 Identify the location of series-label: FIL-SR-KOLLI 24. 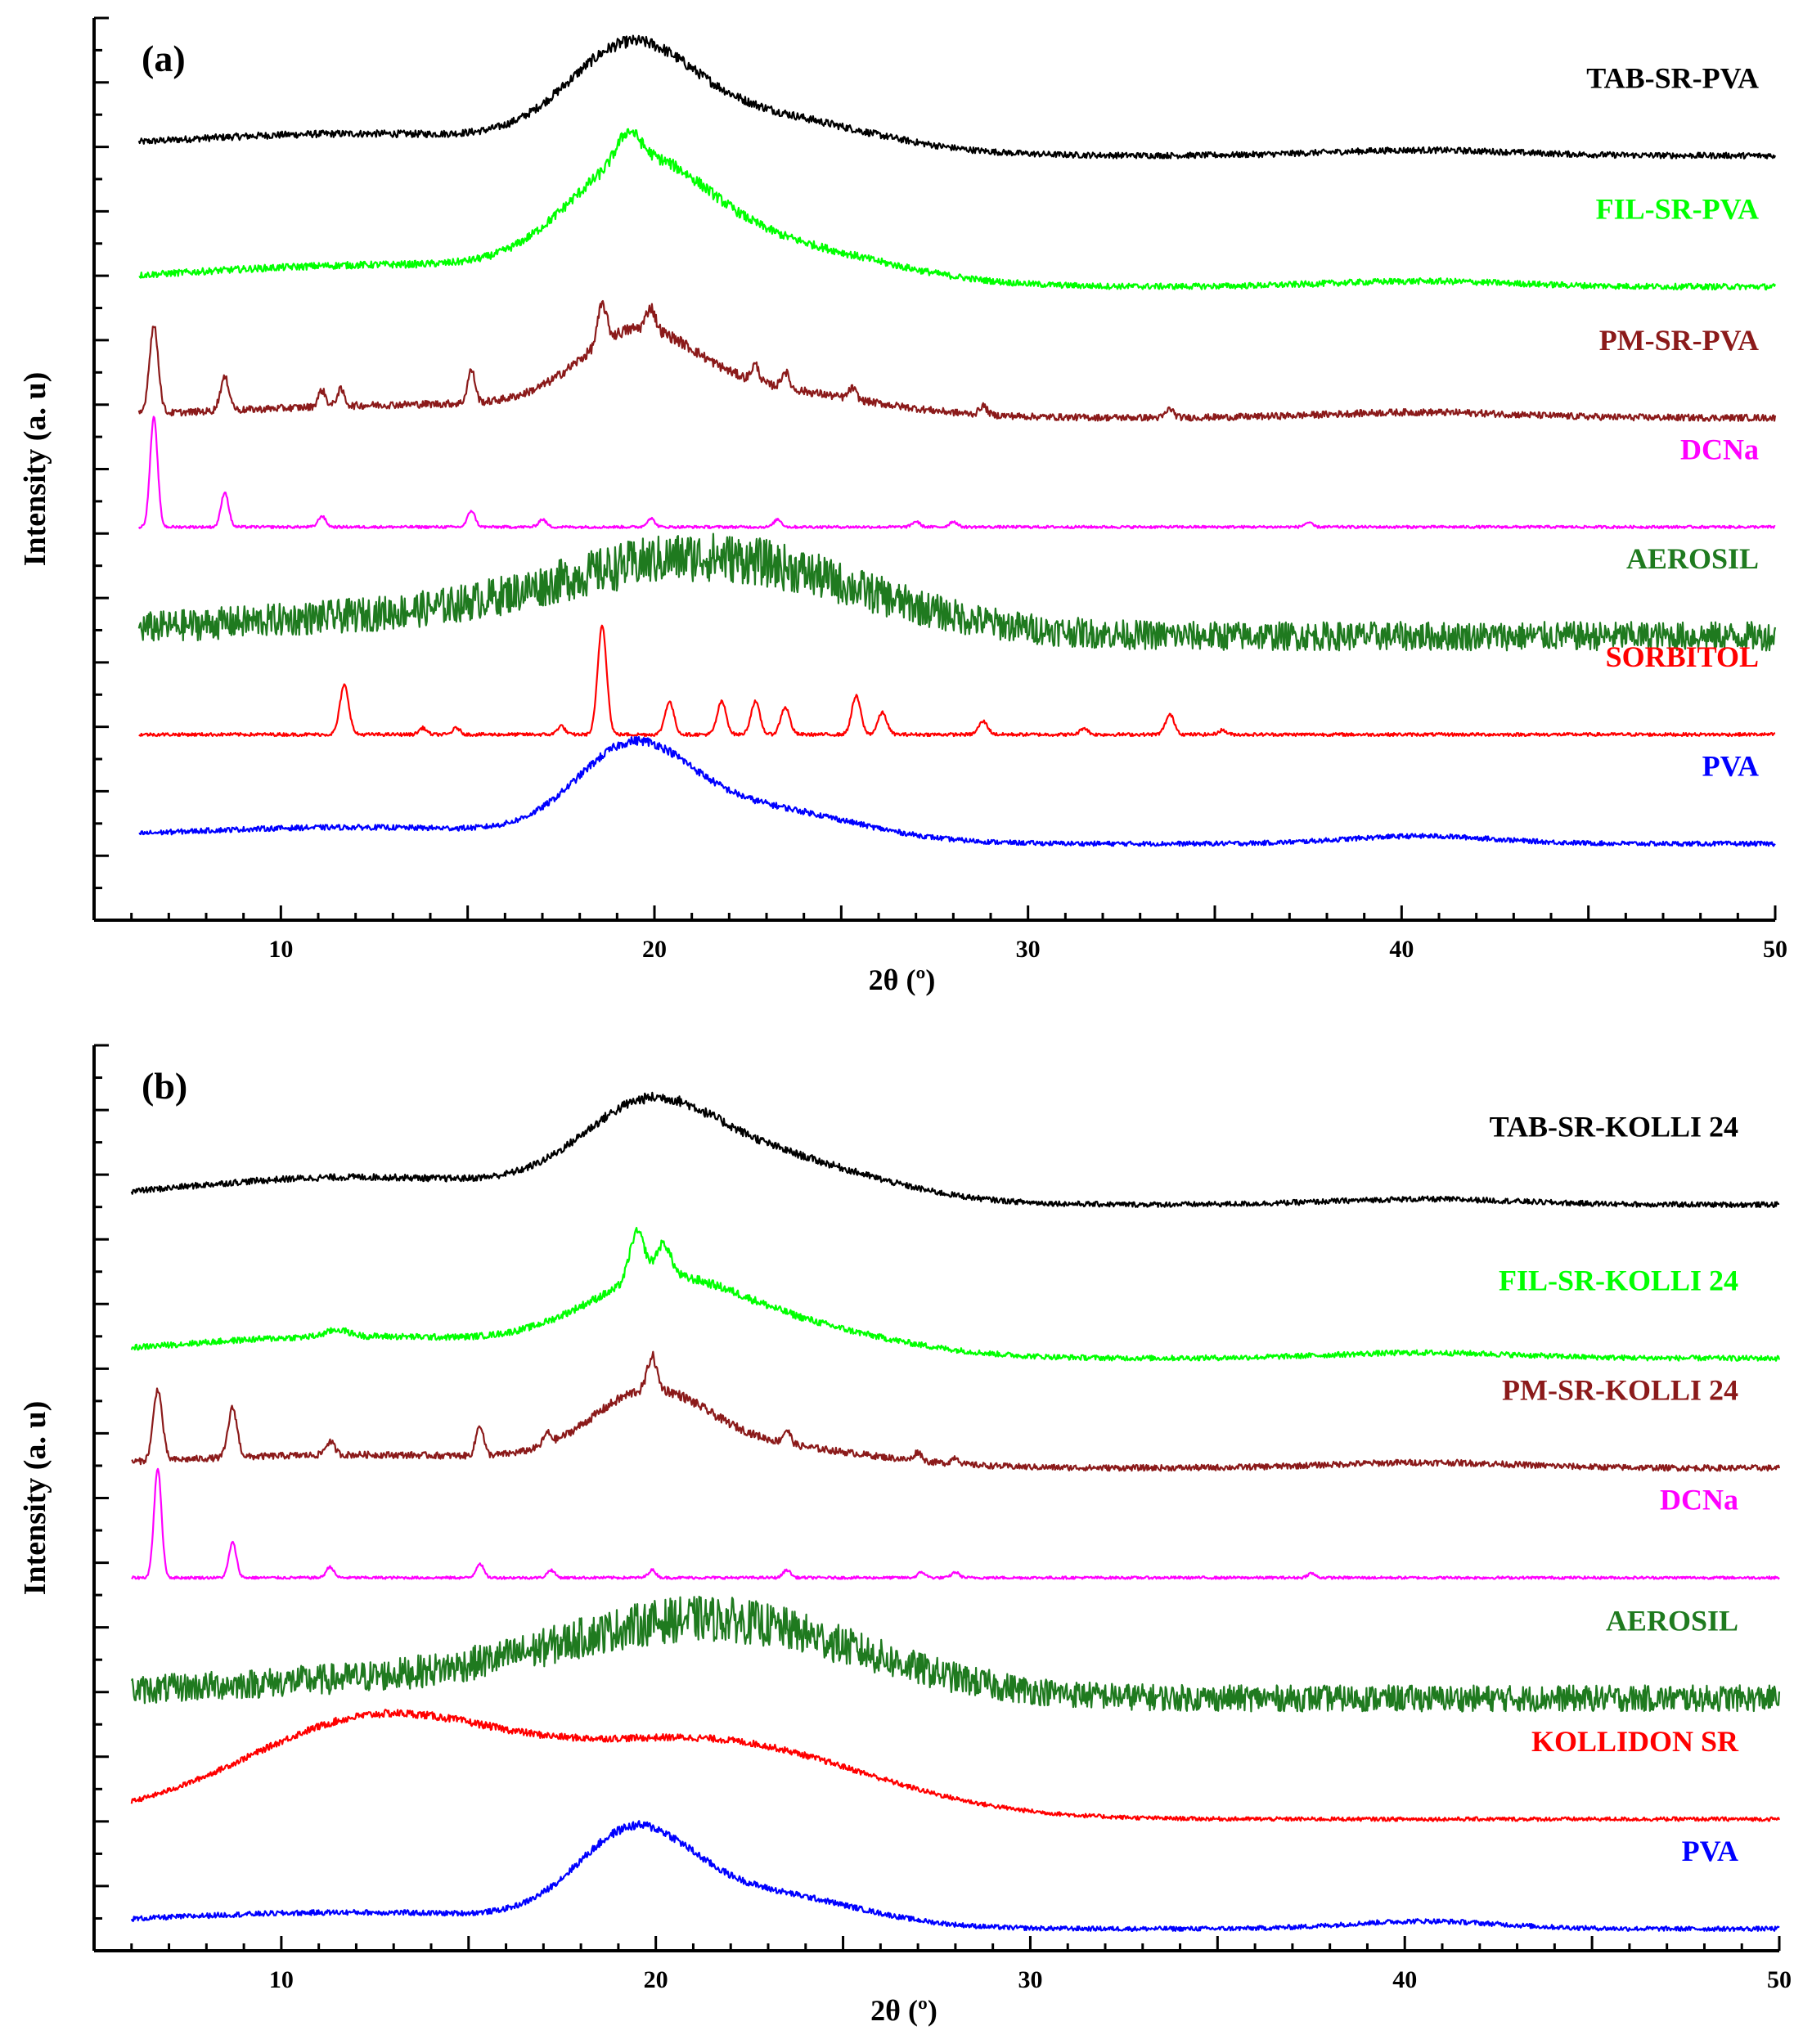
(1618, 1280).